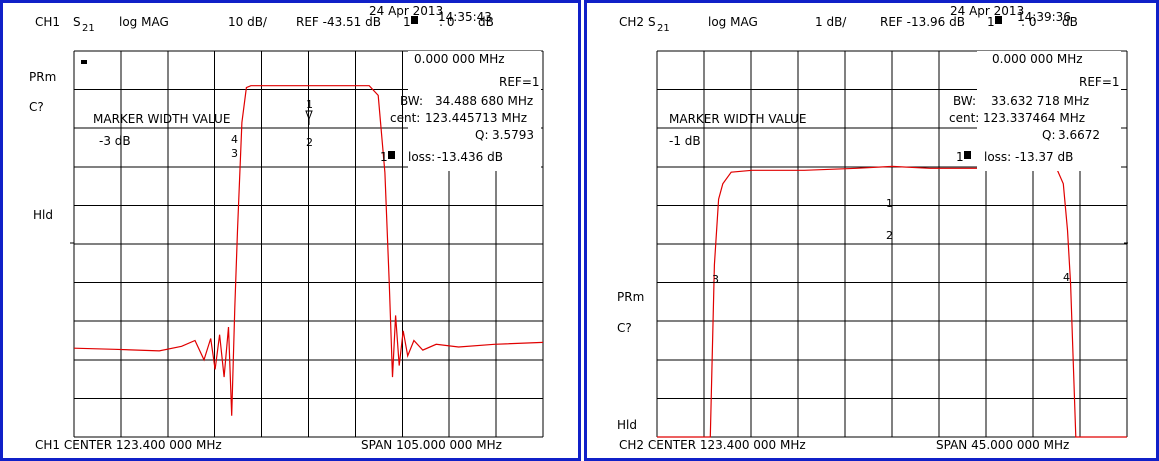  I want to click on ch2-marker-top-value: : 0, so click(1029, 22).